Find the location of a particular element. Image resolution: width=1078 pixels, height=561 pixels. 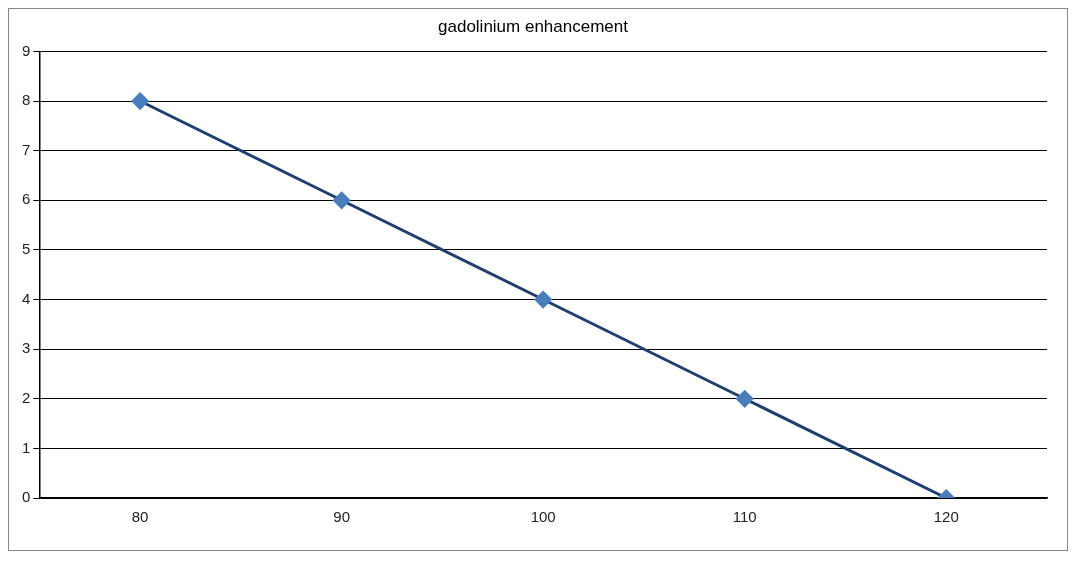

y-tick-label: 9 is located at coordinates (26, 50).